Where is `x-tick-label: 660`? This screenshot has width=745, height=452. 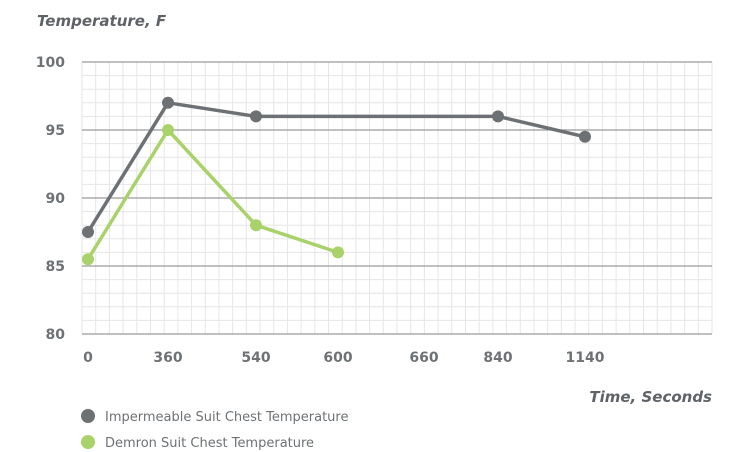 x-tick-label: 660 is located at coordinates (423, 358).